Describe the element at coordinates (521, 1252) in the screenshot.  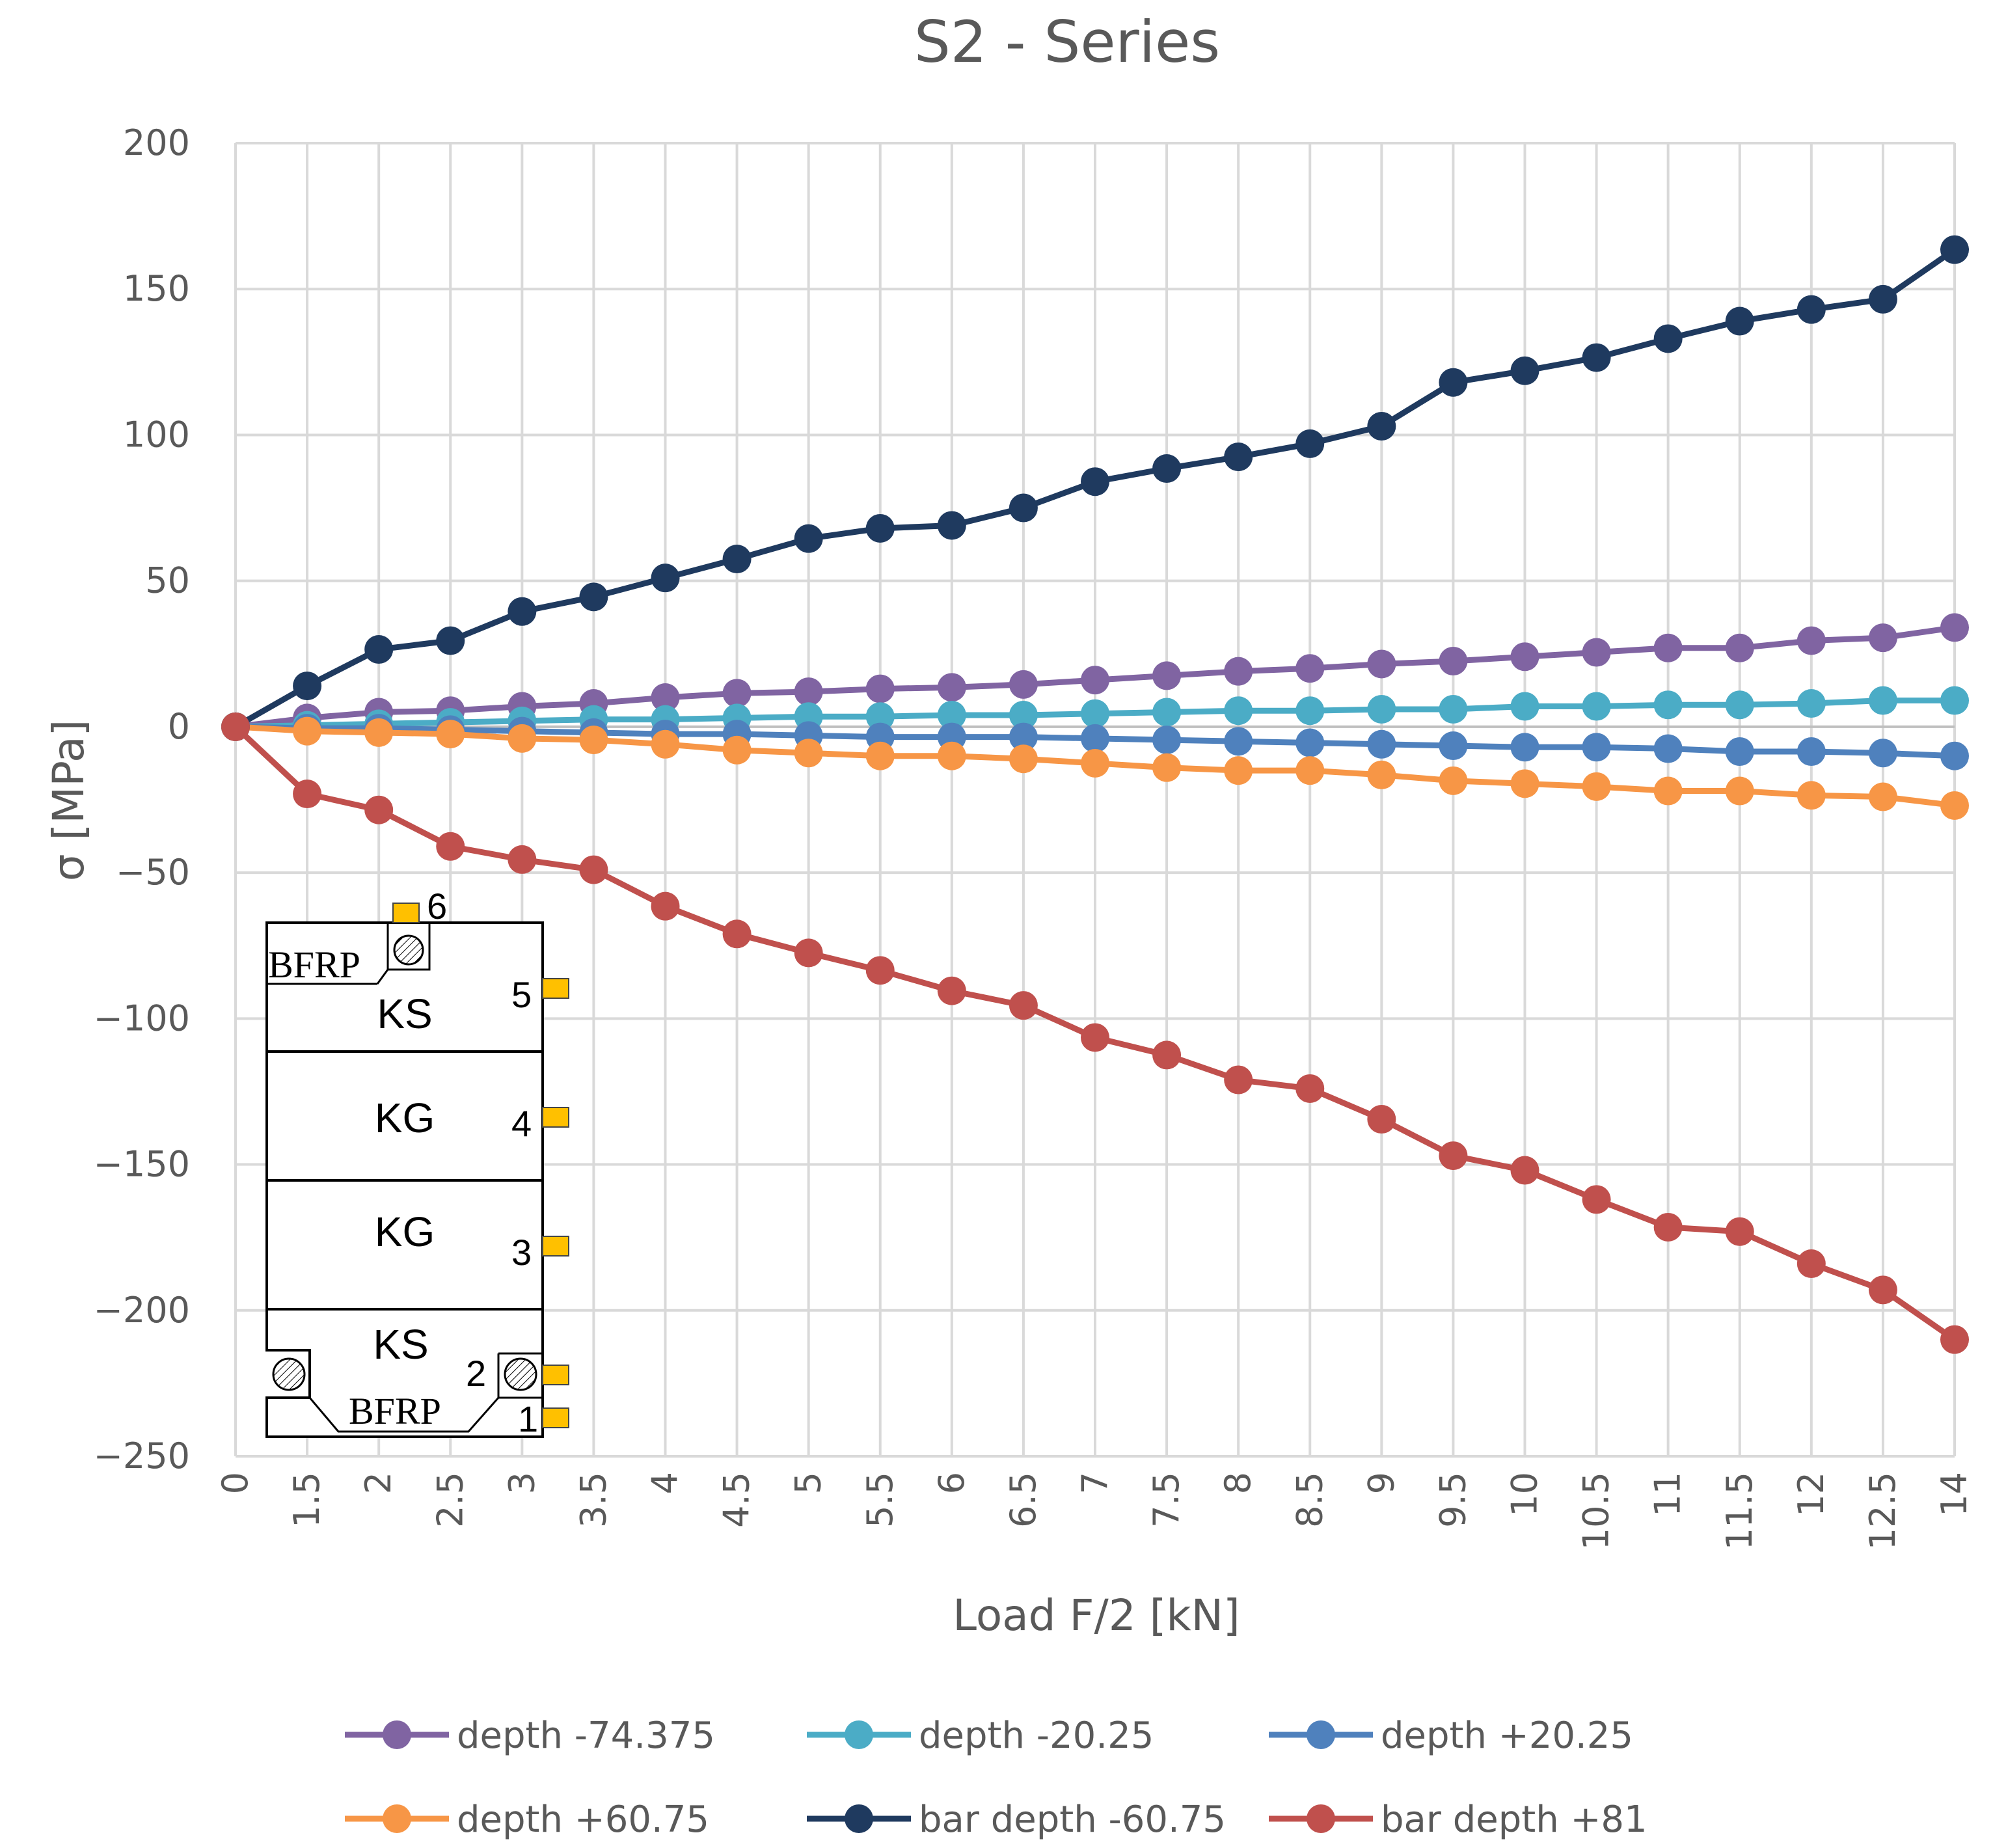
I see `gauge-number-3: 3` at that location.